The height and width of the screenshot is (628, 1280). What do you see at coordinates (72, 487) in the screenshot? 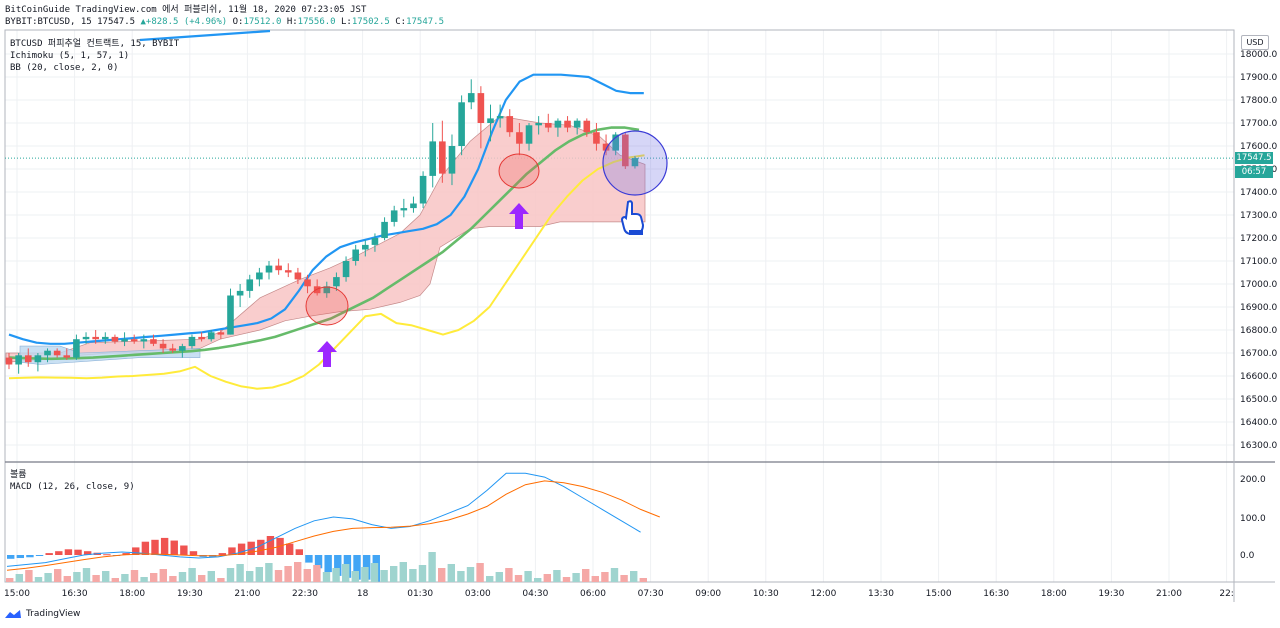
I see `macd-legend: MACD (12, 26, close, 9)` at bounding box center [72, 487].